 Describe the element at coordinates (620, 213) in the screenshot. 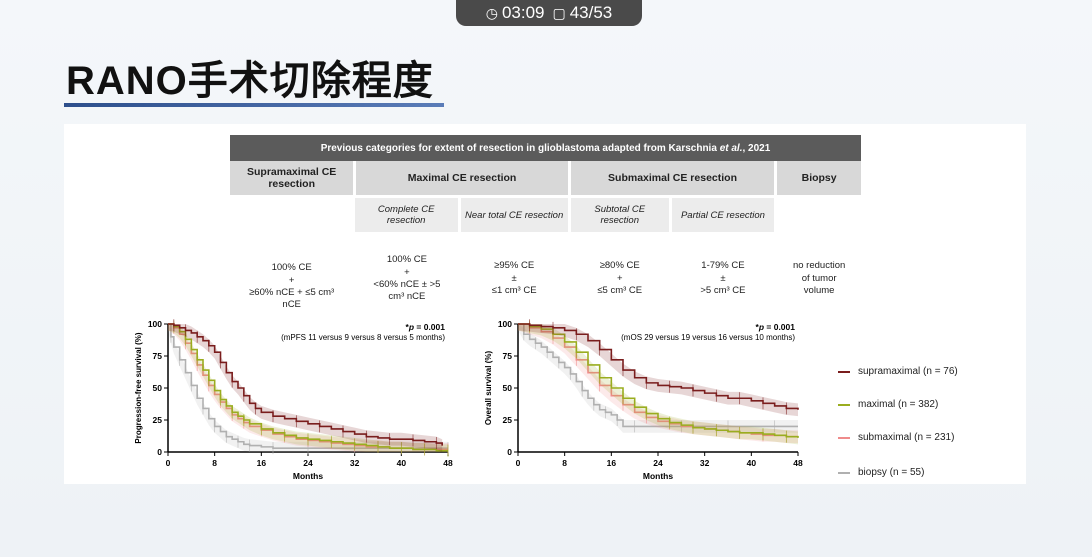

I see `subheader-subtotal: Subtotal CE resection` at that location.